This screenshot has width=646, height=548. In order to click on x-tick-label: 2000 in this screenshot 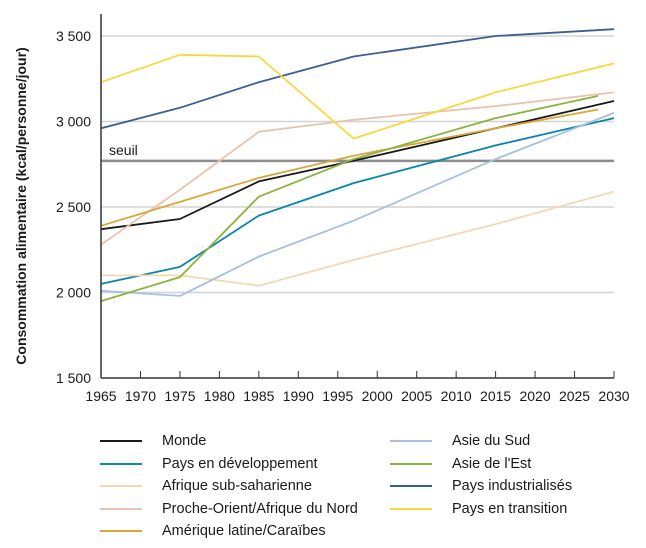, I will do `click(377, 396)`.